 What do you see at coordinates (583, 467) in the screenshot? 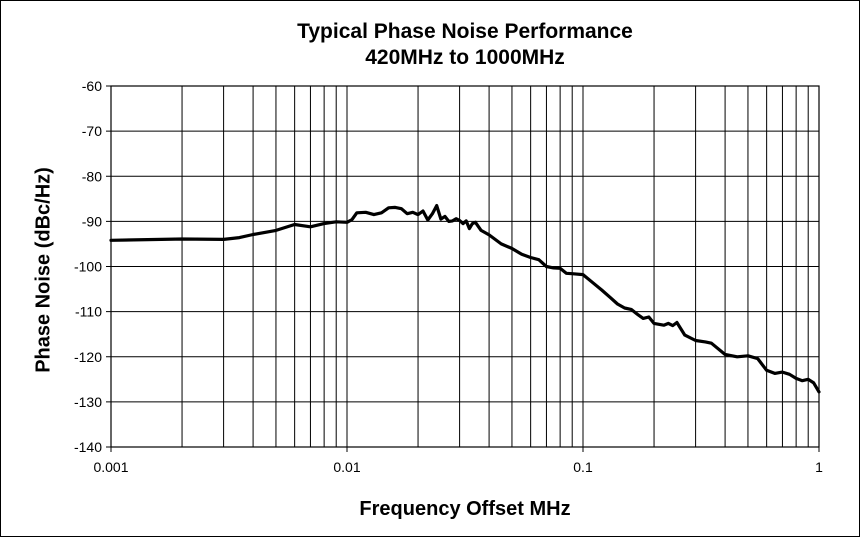
I see `x-tick-label: 0.1` at bounding box center [583, 467].